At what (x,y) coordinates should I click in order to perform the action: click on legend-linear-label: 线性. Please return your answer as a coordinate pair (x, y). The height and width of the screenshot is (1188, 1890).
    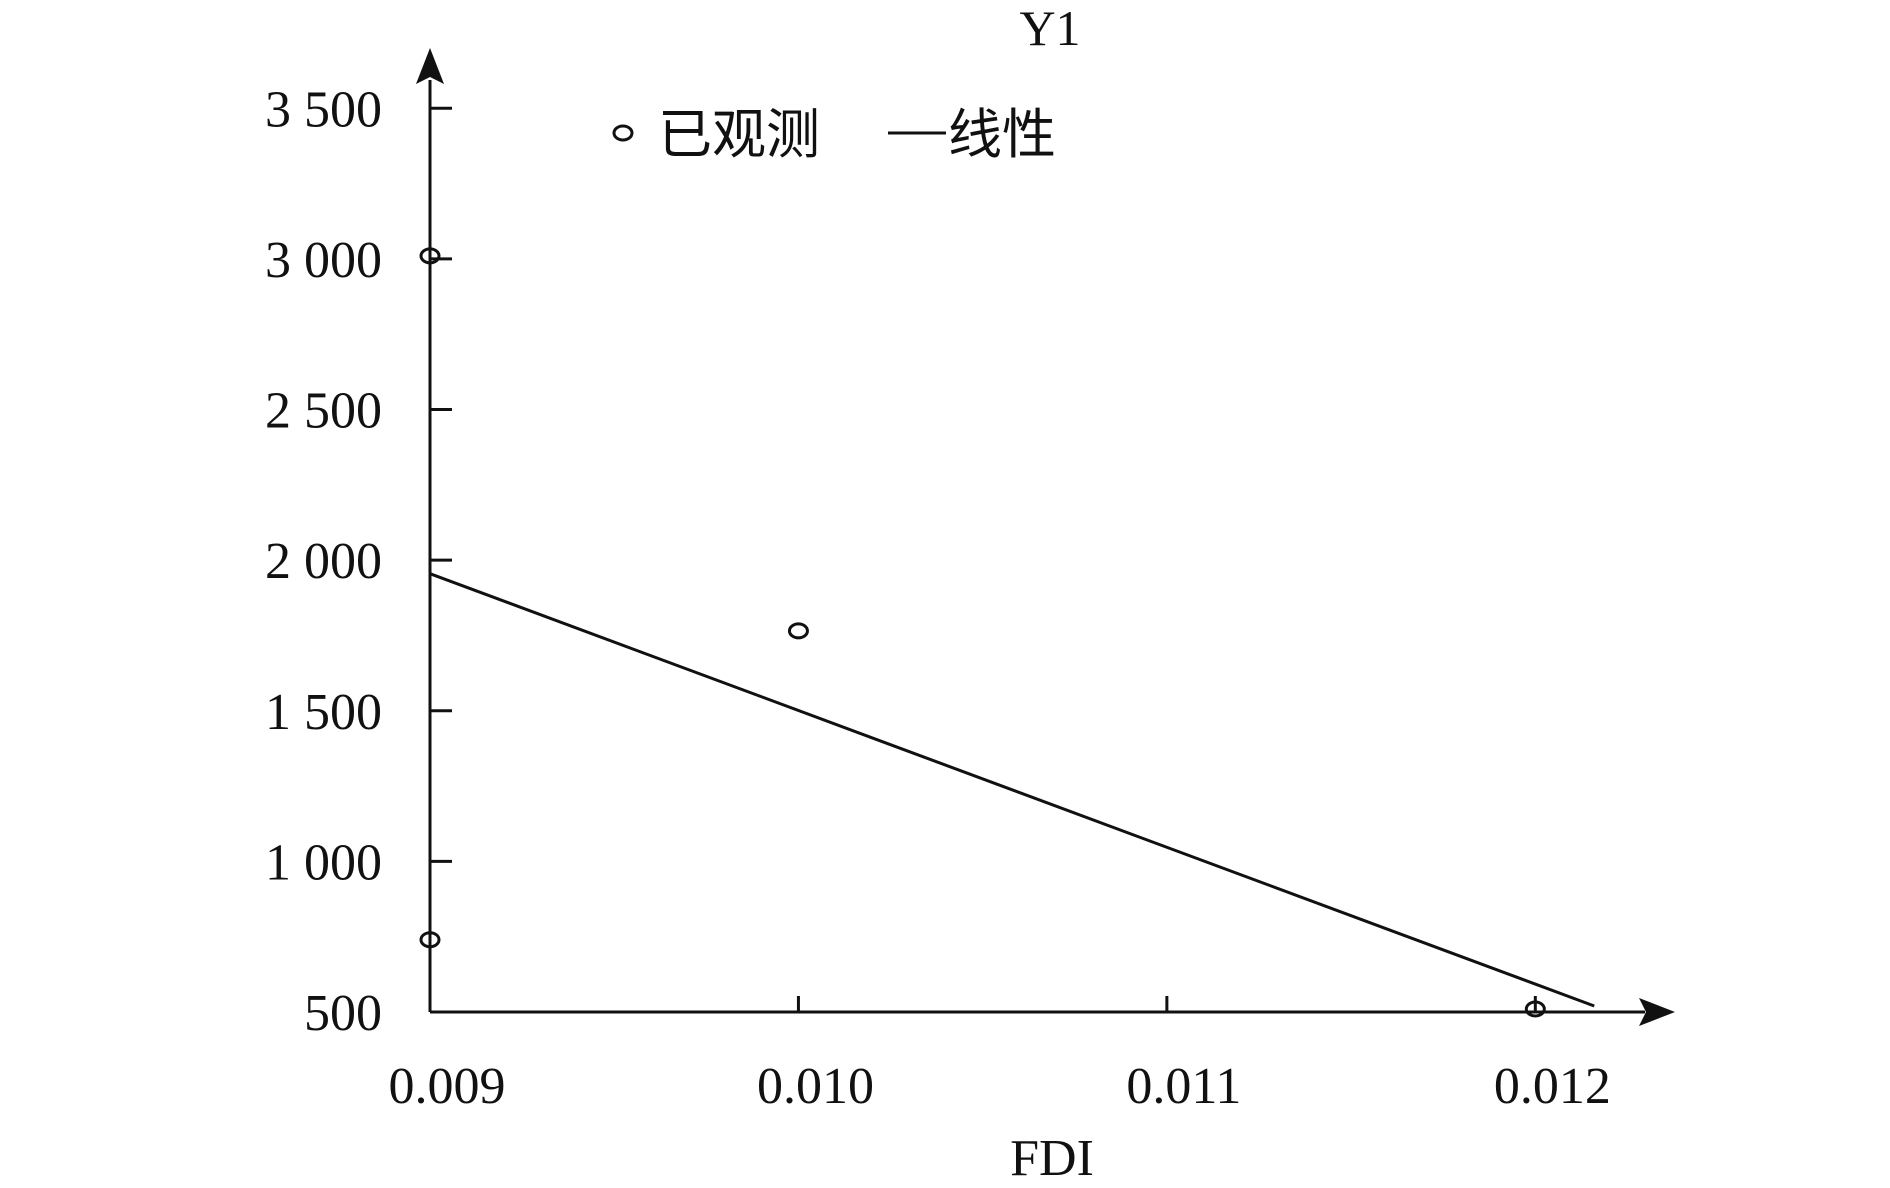
    Looking at the image, I should click on (1002, 135).